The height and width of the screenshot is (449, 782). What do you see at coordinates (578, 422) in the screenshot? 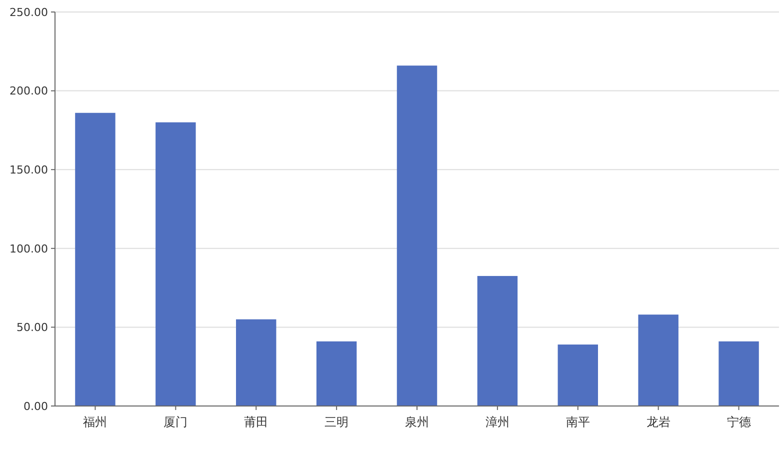
I see `x-tick-label: 南平` at bounding box center [578, 422].